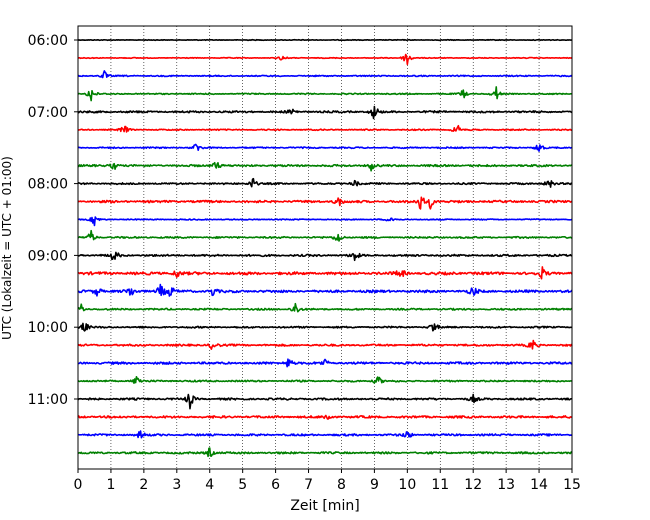  What do you see at coordinates (407, 485) in the screenshot?
I see `x-tick-label: 10` at bounding box center [407, 485].